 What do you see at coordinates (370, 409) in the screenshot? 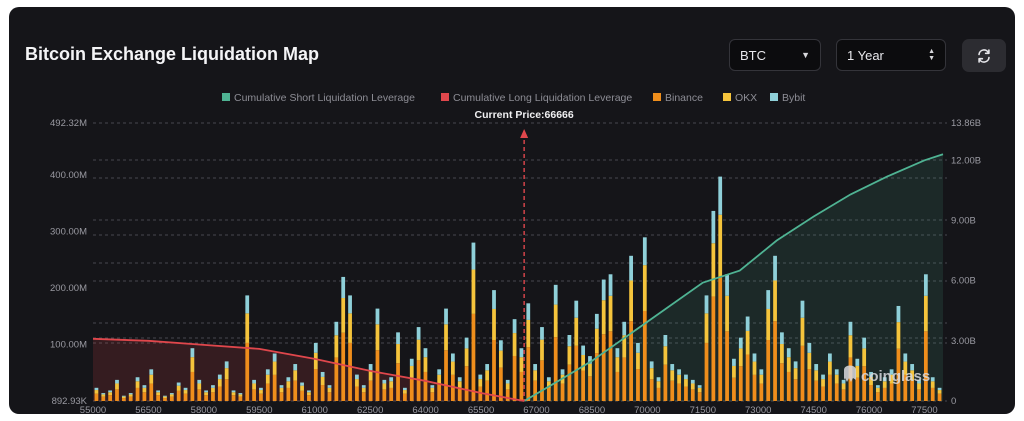
I see `x-axis-tick: 62500` at bounding box center [370, 409].